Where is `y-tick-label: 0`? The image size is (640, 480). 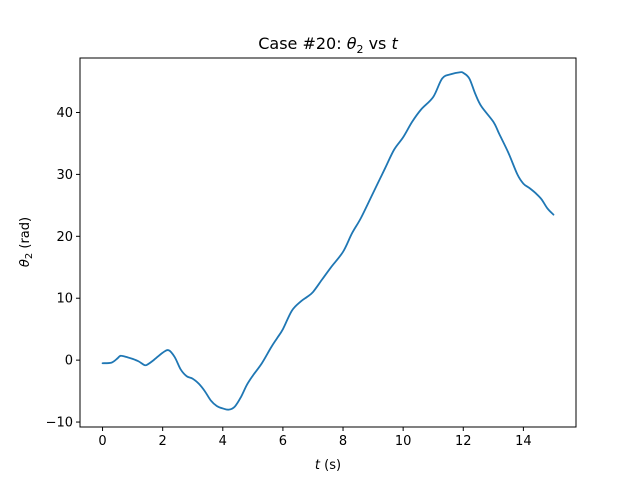
y-tick-label: 0 is located at coordinates (69, 361).